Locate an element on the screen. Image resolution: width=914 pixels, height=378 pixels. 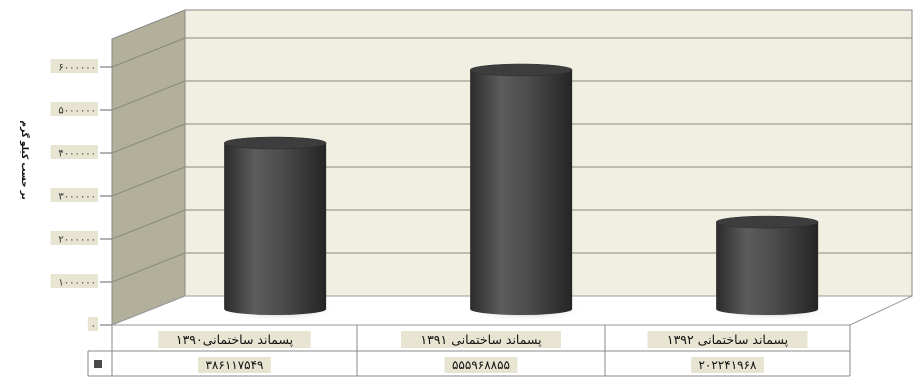
value-label: ۳۸۶۱۱۷۵۴۹ is located at coordinates (234, 365).